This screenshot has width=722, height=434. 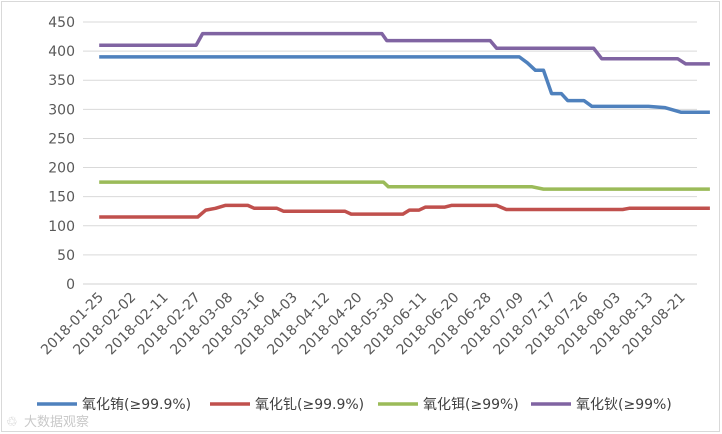 What do you see at coordinates (61, 198) in the screenshot?
I see `y-tick-label: 150` at bounding box center [61, 198].